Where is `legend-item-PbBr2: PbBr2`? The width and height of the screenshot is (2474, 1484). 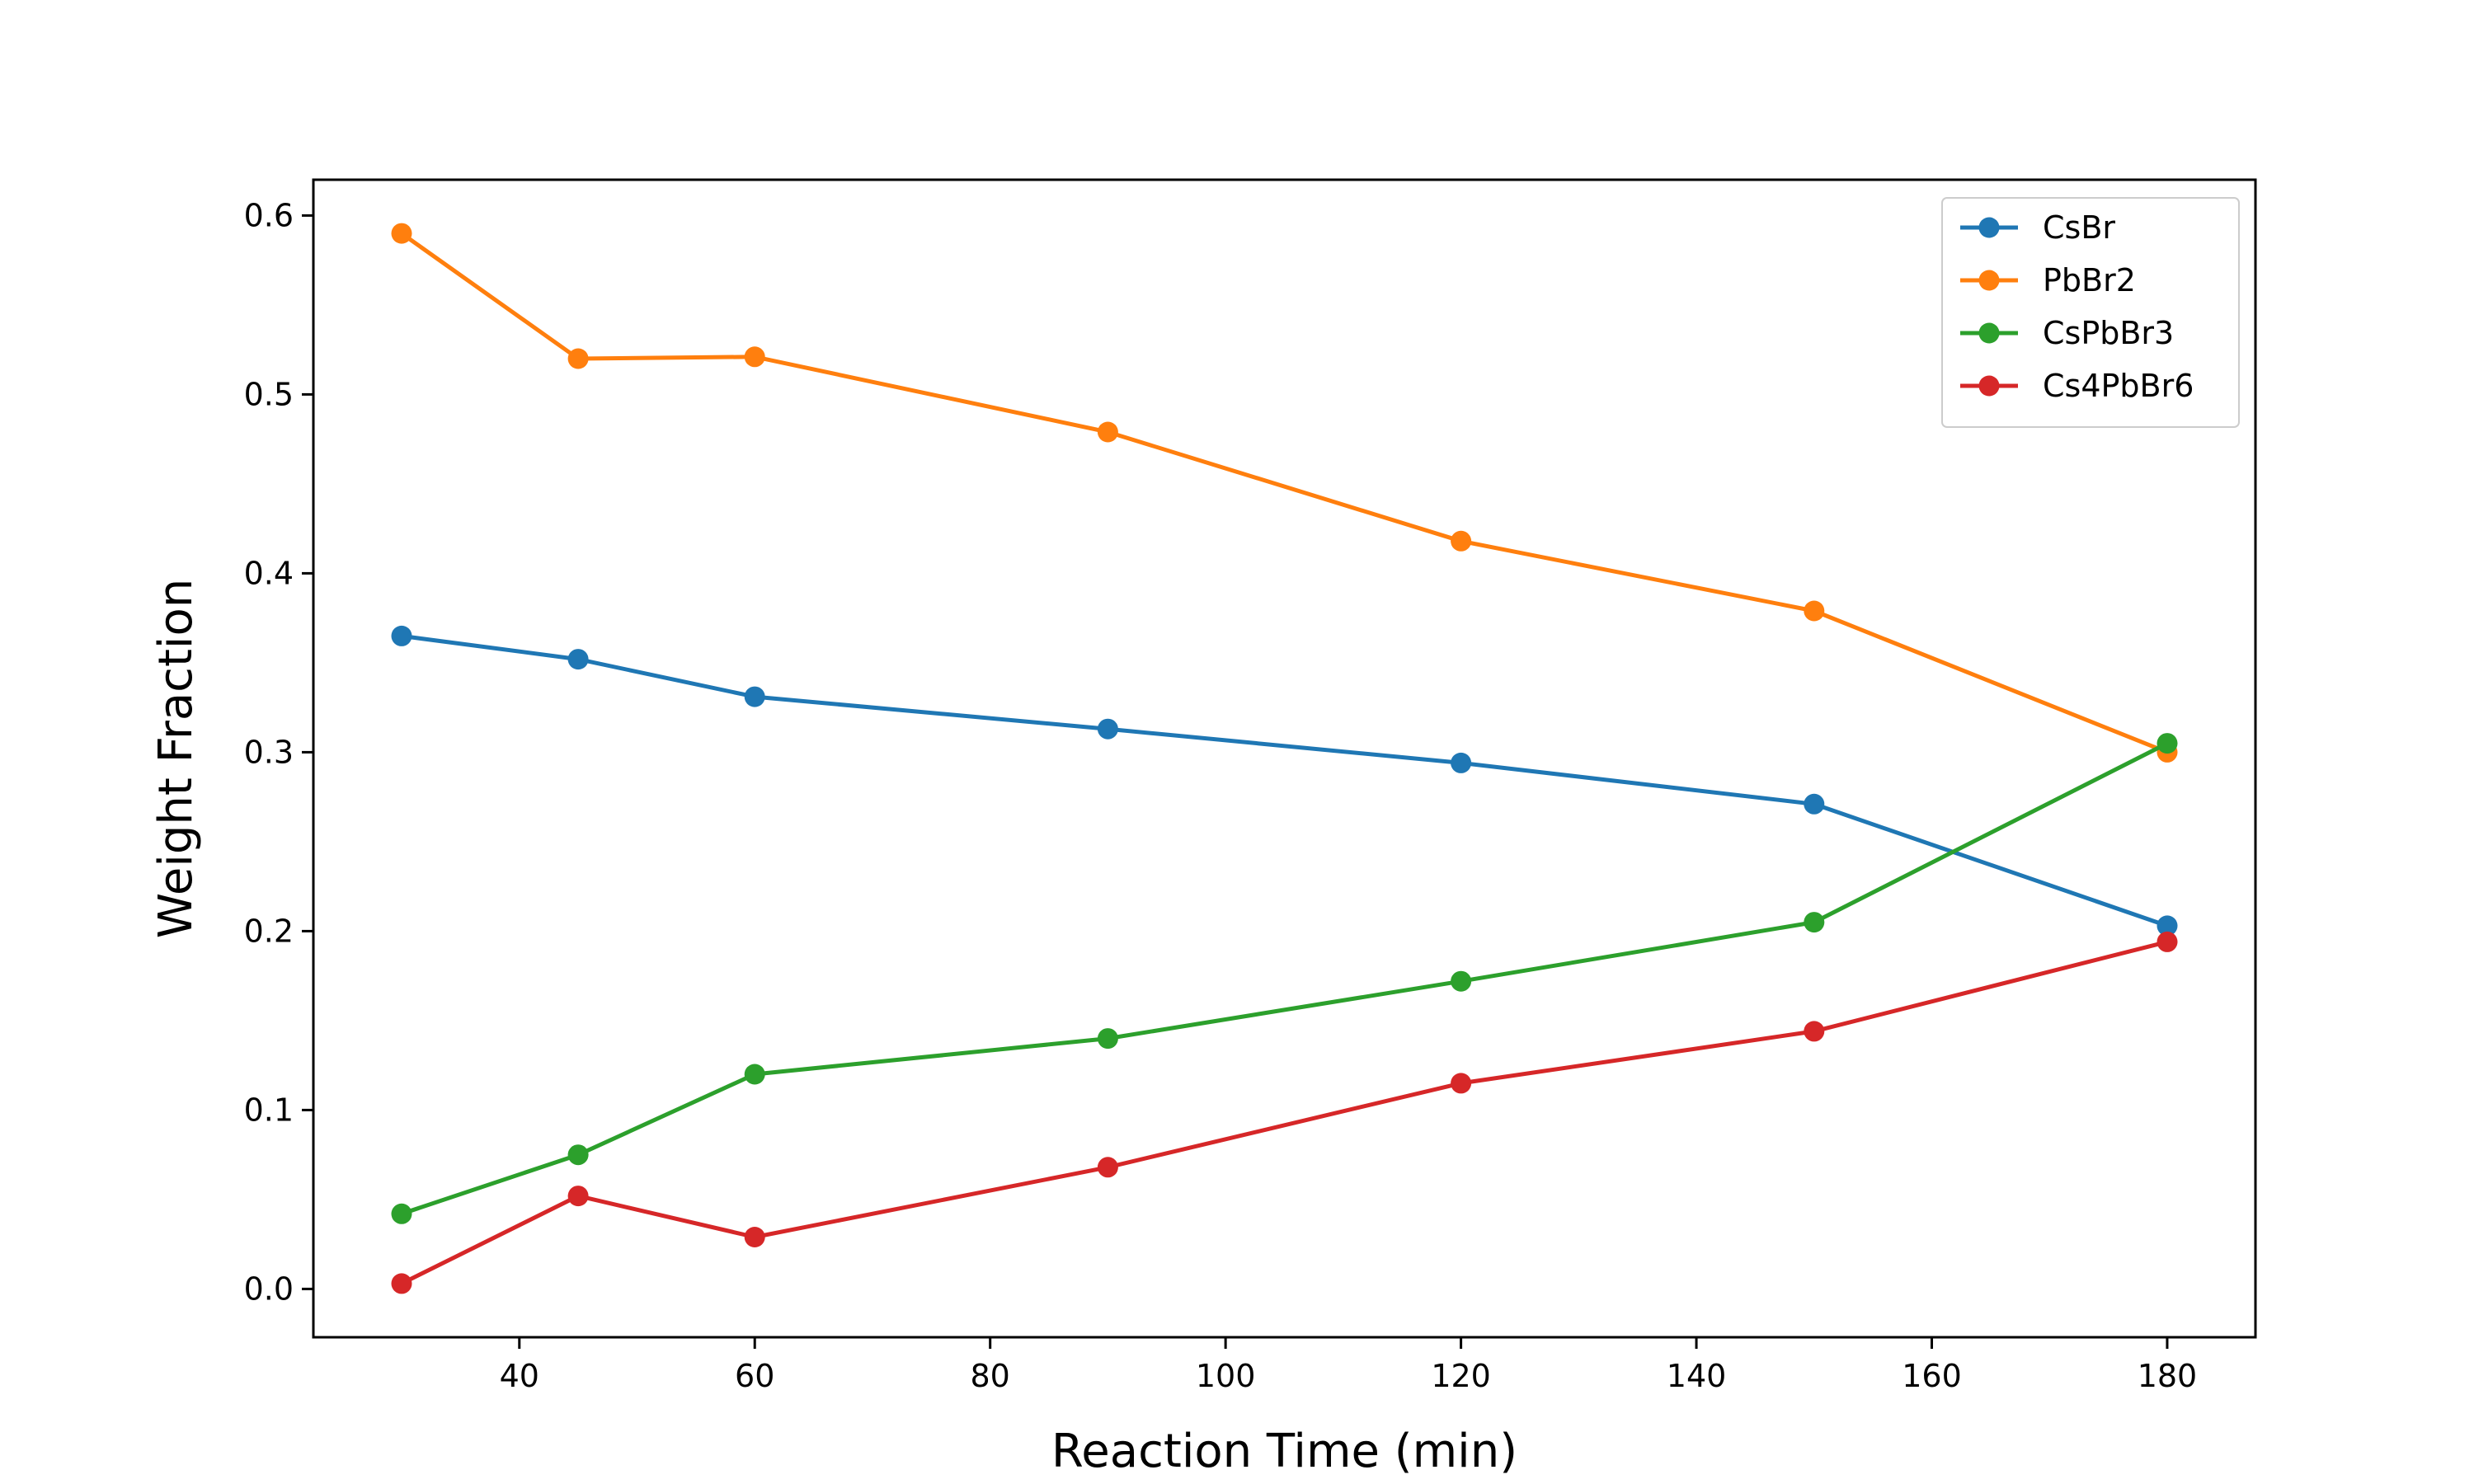
legend-item-PbBr2: PbBr2 is located at coordinates (2048, 280).